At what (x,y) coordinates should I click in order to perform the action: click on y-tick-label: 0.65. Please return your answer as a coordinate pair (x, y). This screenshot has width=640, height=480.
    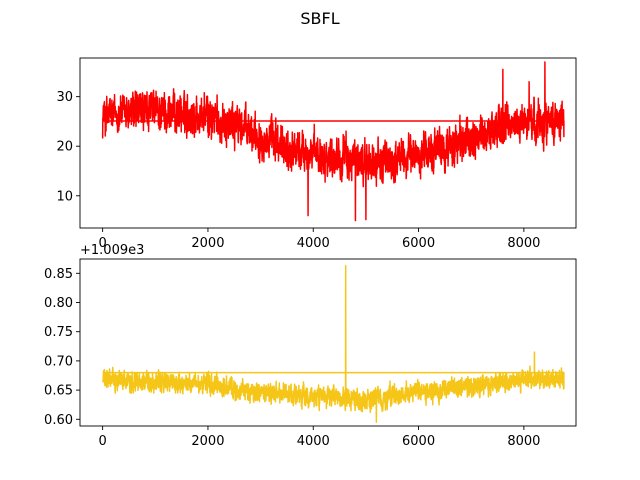
    Looking at the image, I should click on (58, 391).